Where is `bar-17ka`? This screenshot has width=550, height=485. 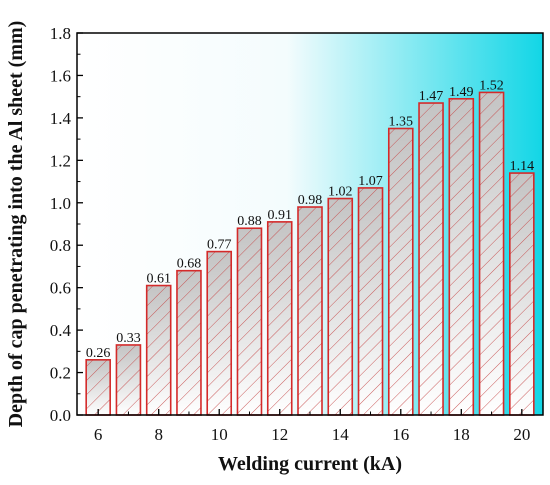 bar-17ka is located at coordinates (431, 259).